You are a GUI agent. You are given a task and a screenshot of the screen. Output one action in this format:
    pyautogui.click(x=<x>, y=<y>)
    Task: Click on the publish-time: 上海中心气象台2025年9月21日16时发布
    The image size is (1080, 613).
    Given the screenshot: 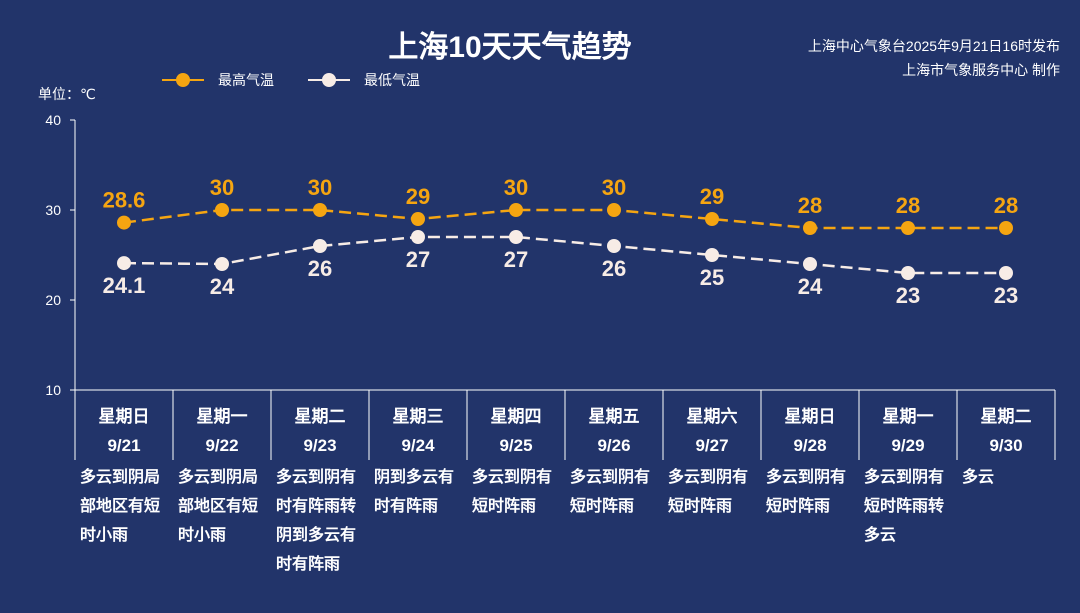 What is the action you would take?
    pyautogui.click(x=933, y=46)
    